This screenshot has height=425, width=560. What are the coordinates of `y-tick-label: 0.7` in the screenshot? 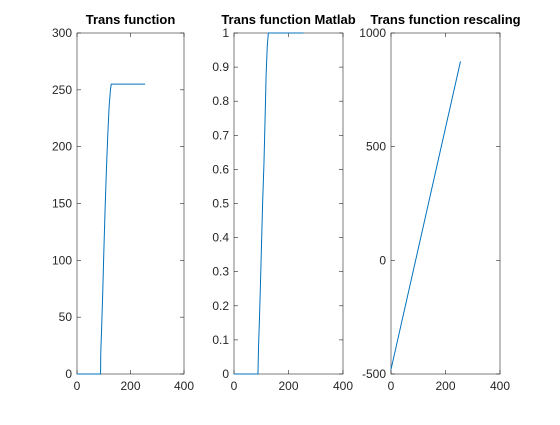 It's located at (220, 135).